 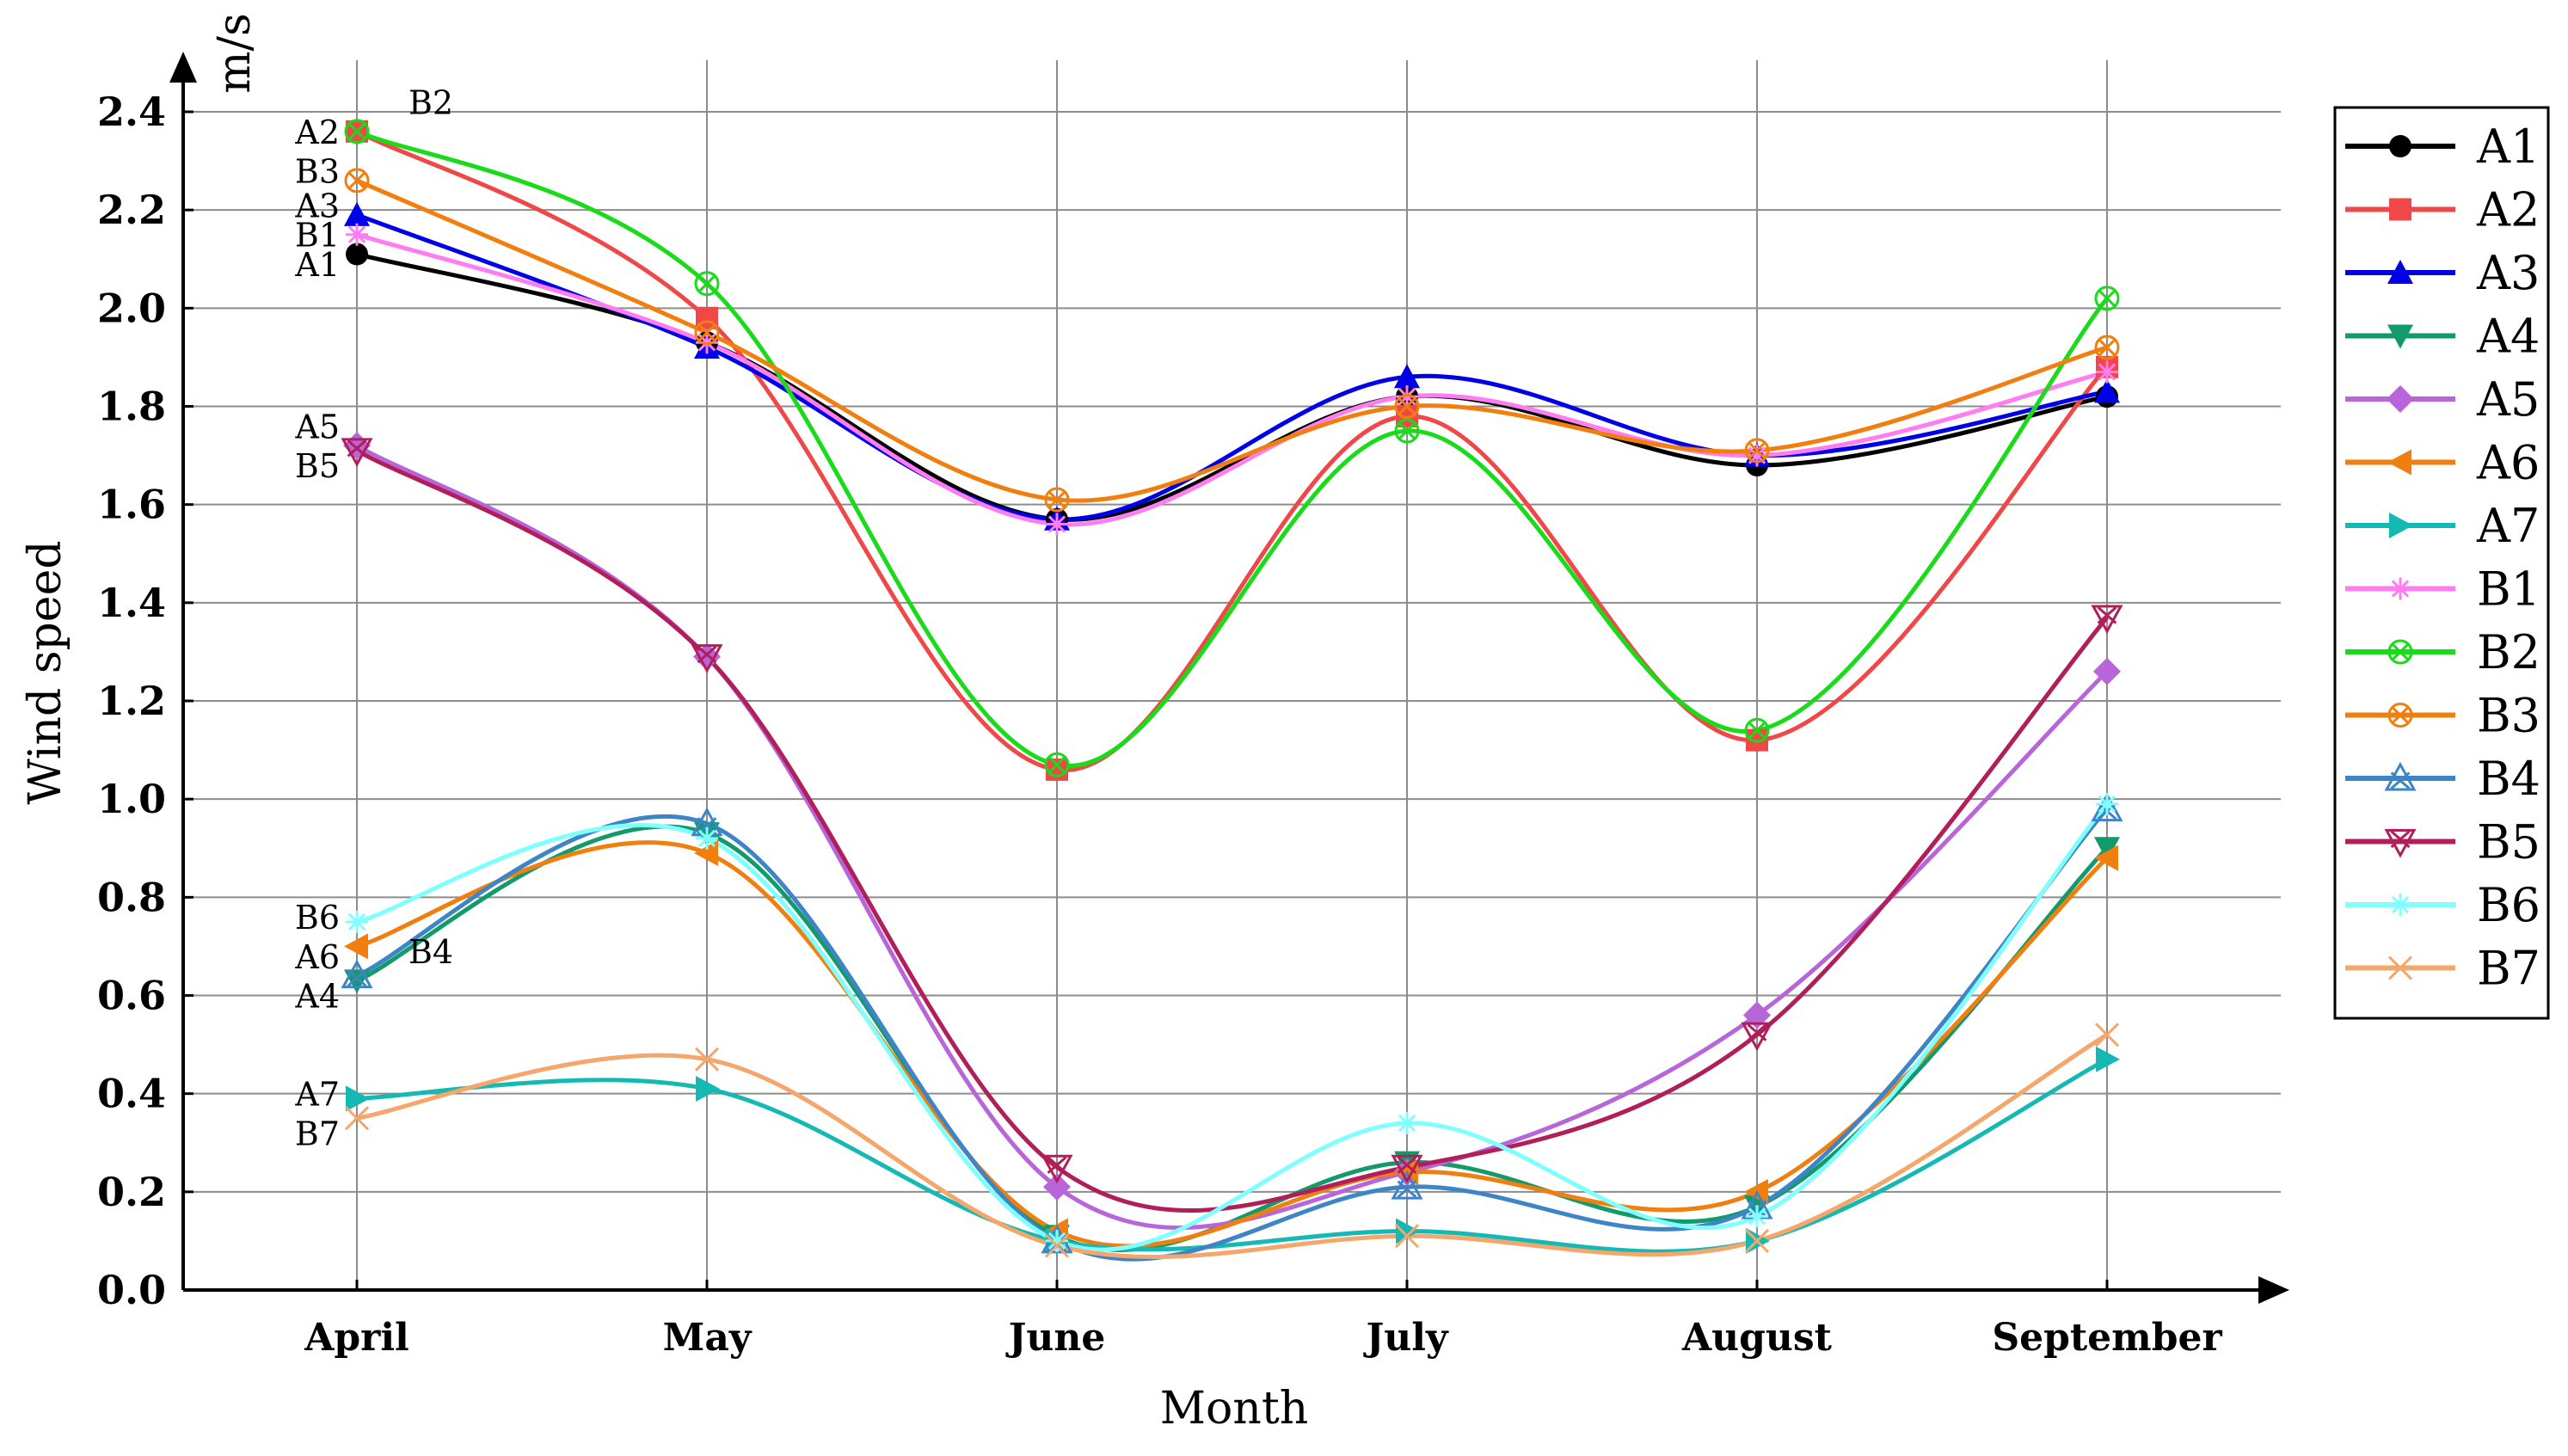 I want to click on data-point-b4, so click(x=1407, y=1185).